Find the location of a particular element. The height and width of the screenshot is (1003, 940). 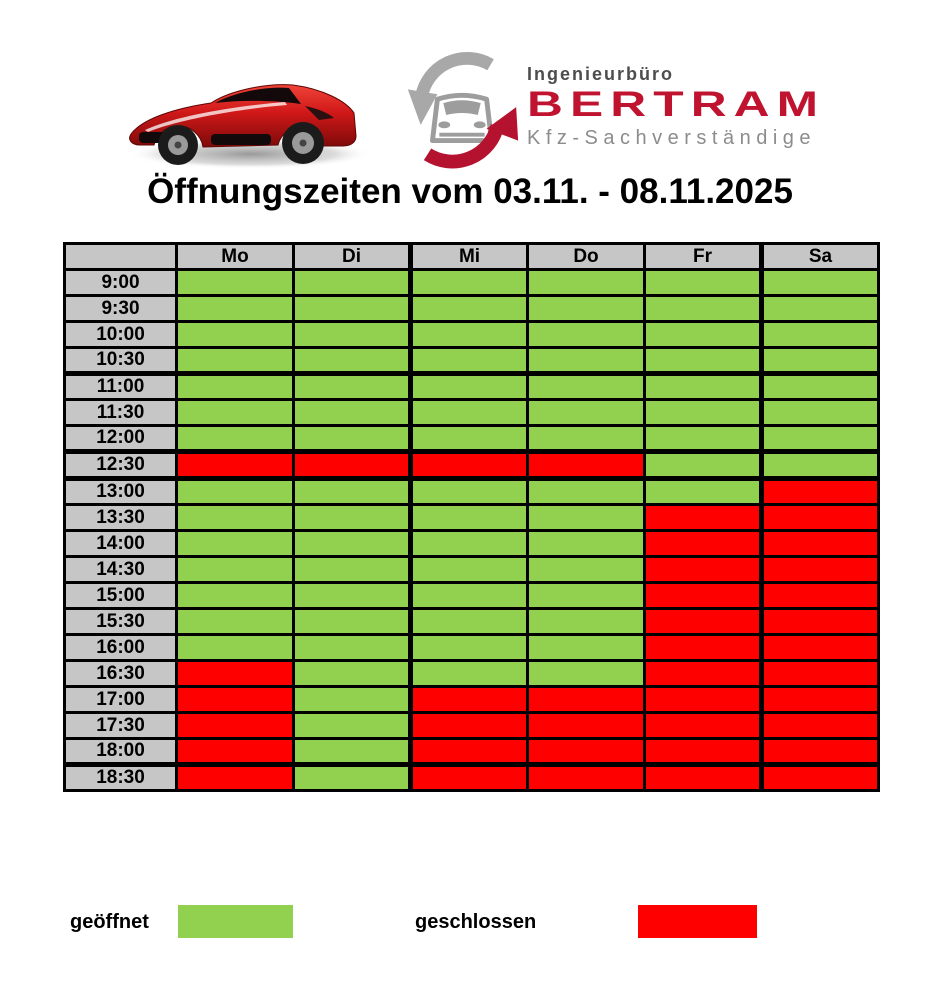

logo-company-name: BERTRAM is located at coordinates (676, 104).